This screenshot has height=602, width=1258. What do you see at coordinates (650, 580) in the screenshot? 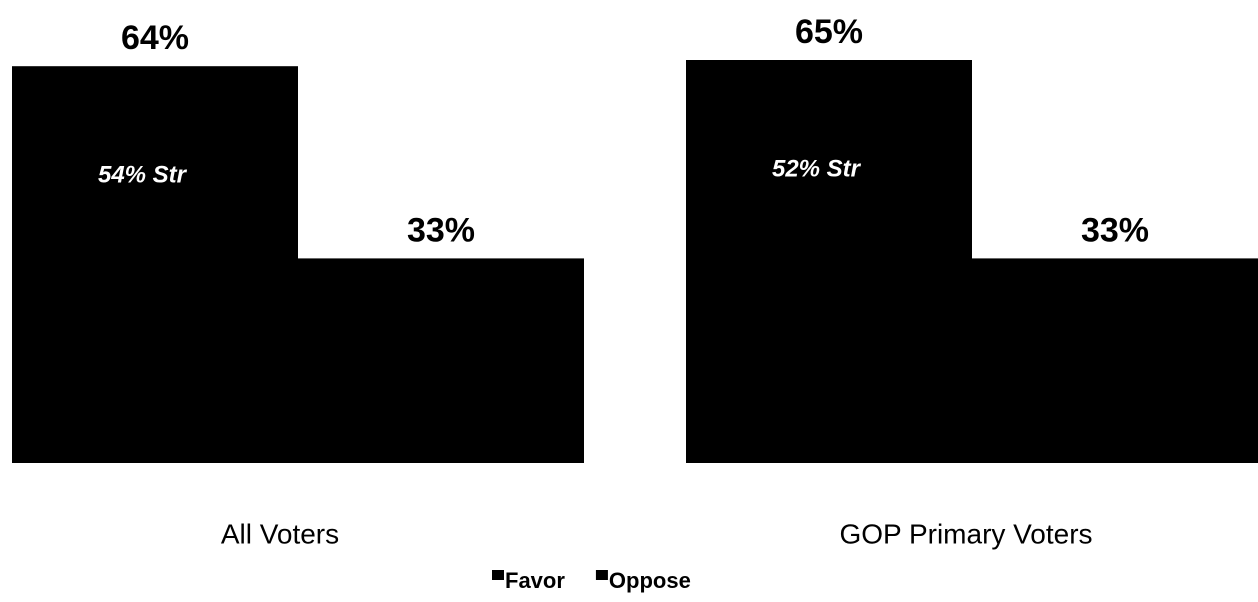
I see `legend-label: Oppose` at bounding box center [650, 580].